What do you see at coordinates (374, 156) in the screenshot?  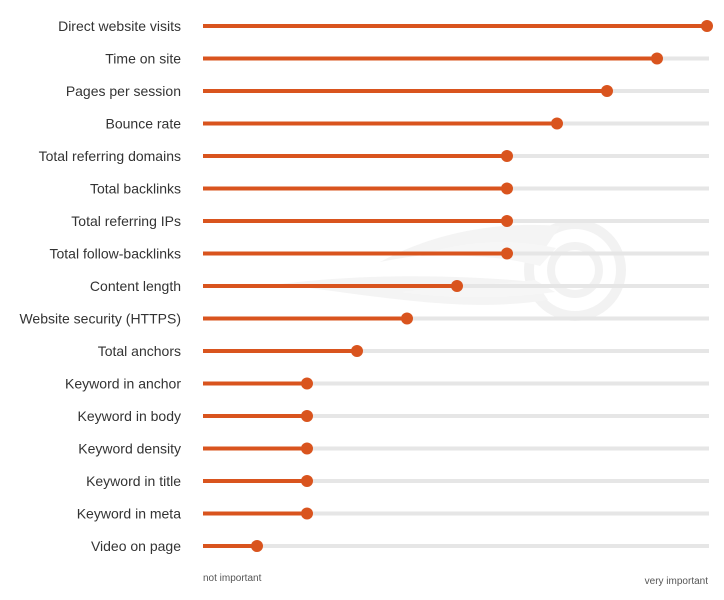 I see `chart-row: Total referring domains` at bounding box center [374, 156].